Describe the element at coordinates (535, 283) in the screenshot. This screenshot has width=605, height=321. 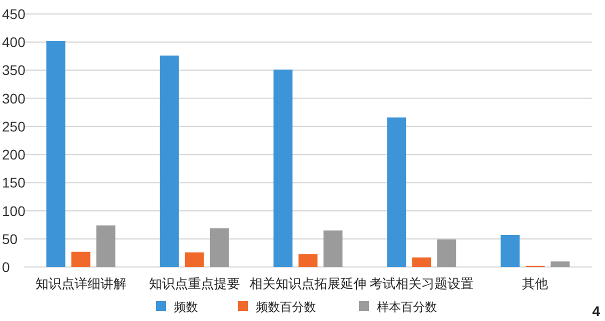
I see `x-tick-label: 其他` at that location.